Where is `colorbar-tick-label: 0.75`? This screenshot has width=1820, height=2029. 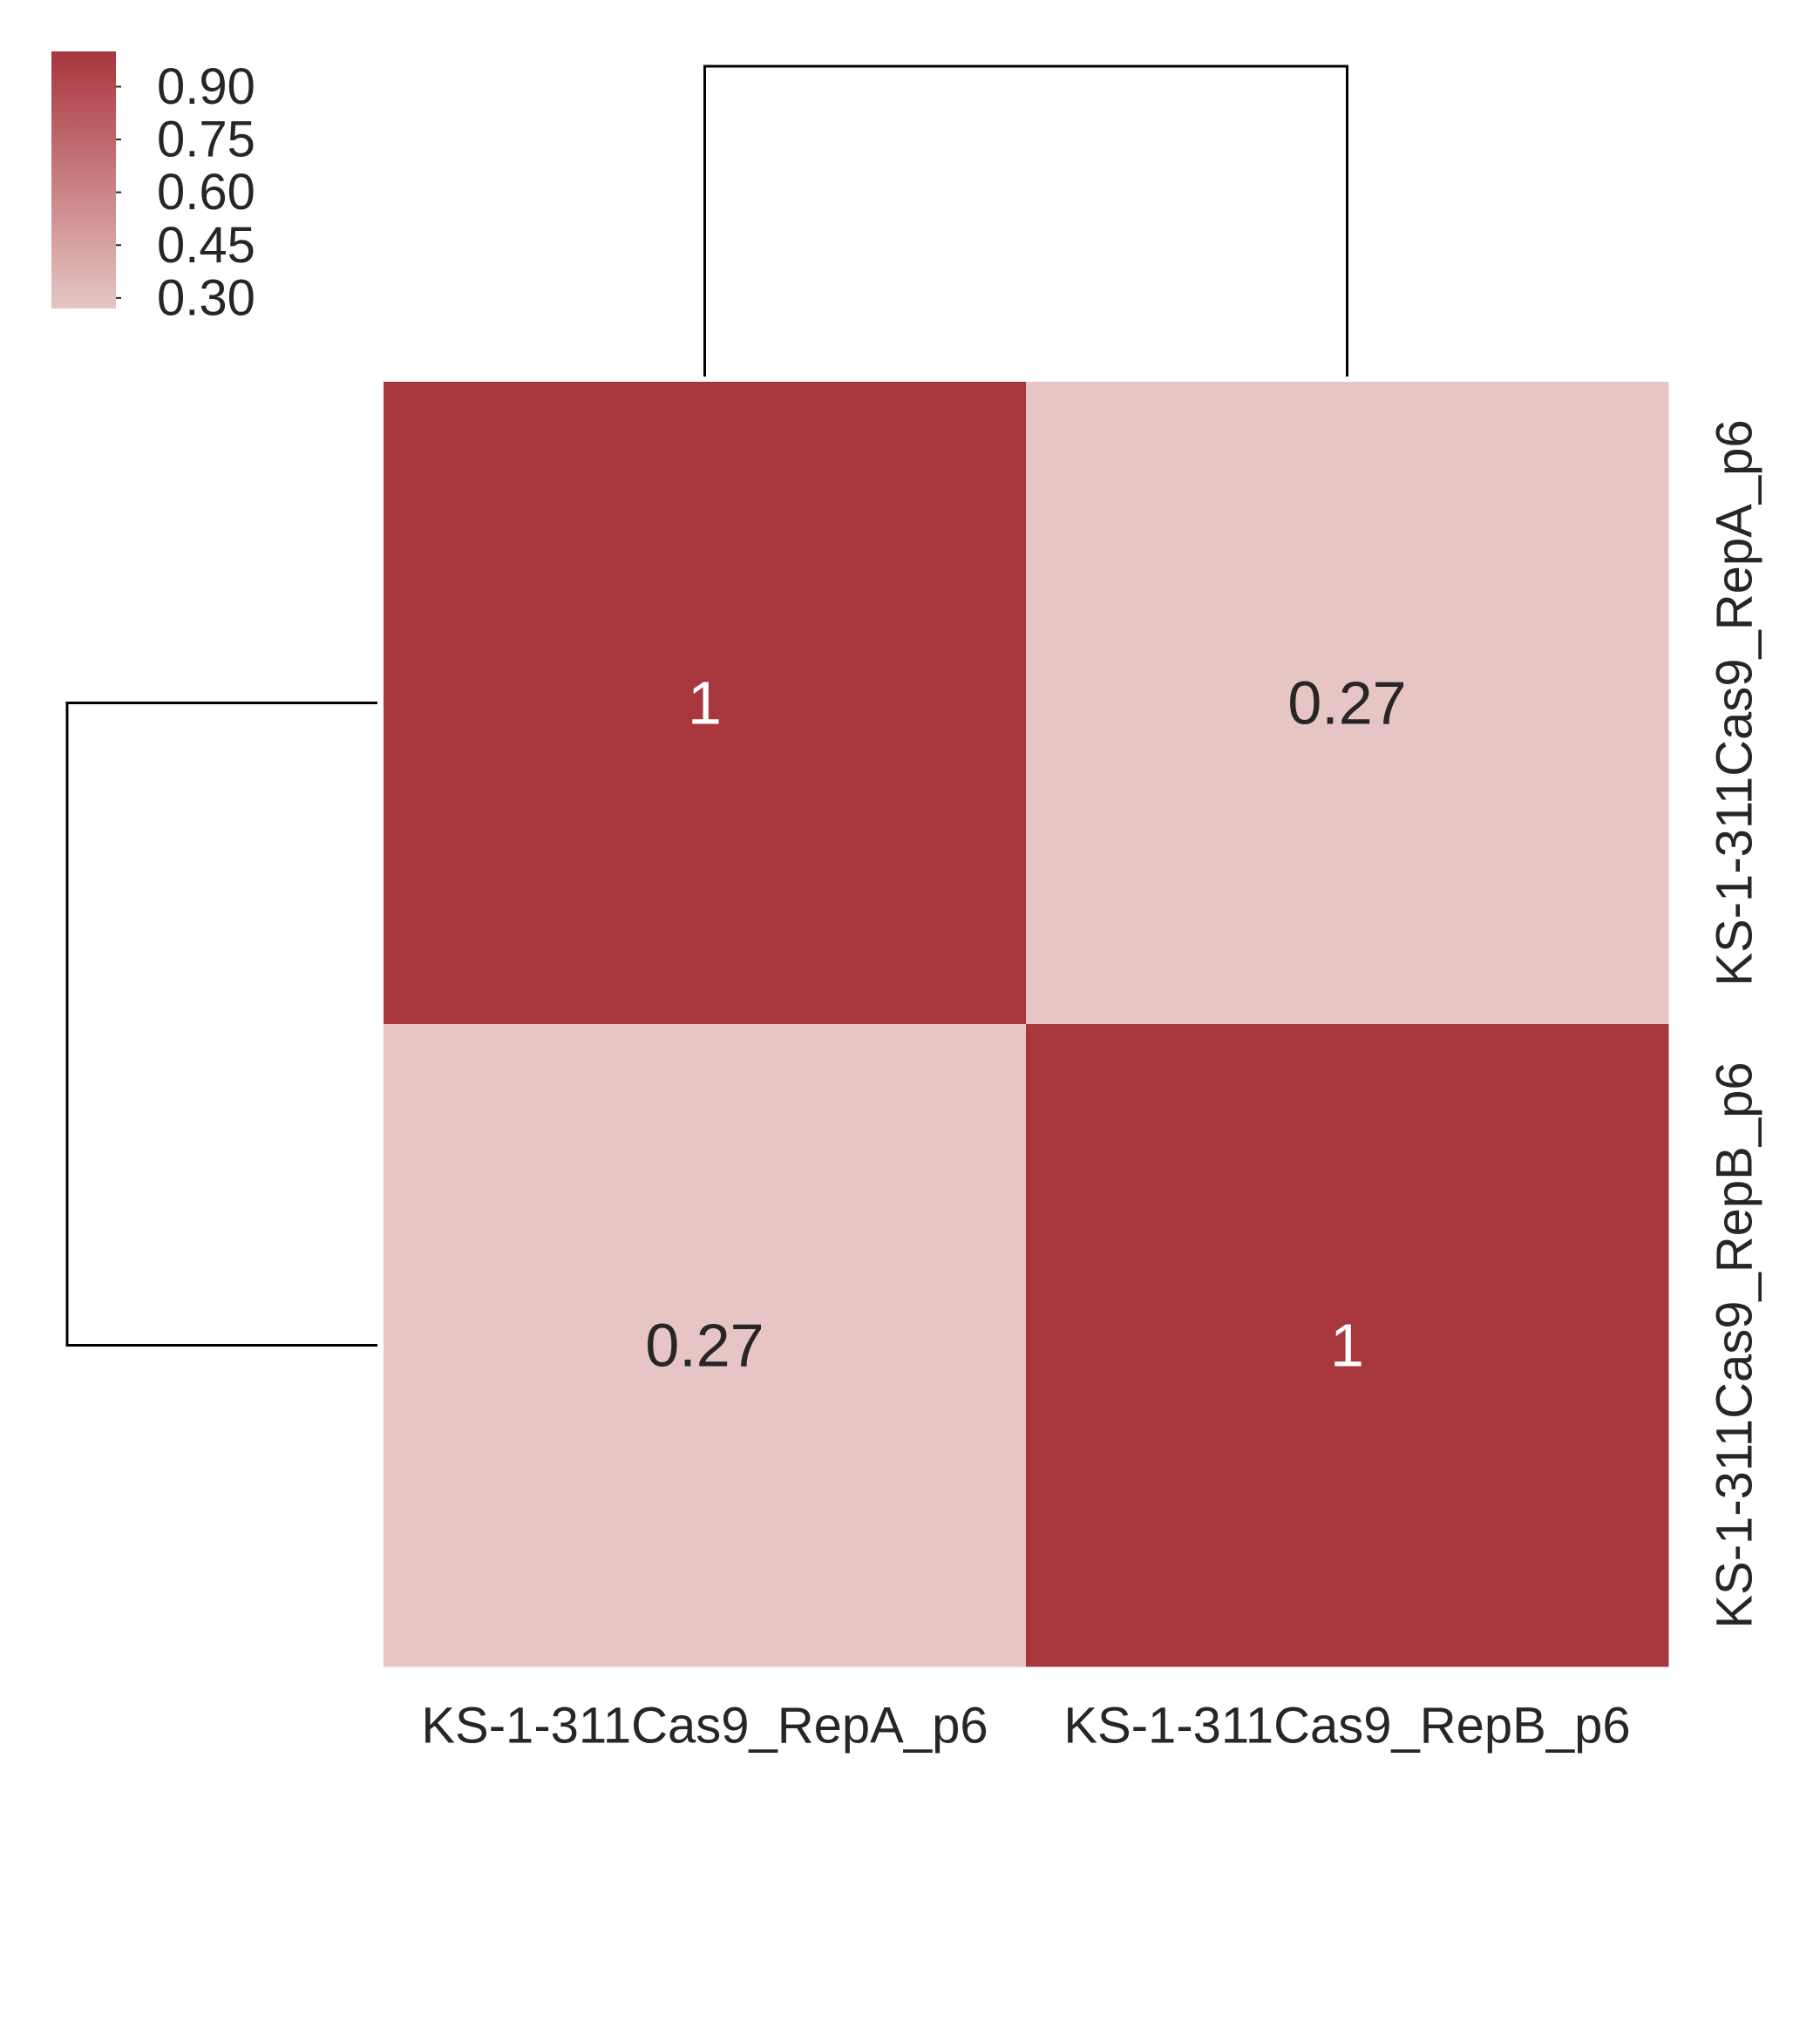 colorbar-tick-label: 0.75 is located at coordinates (206, 140).